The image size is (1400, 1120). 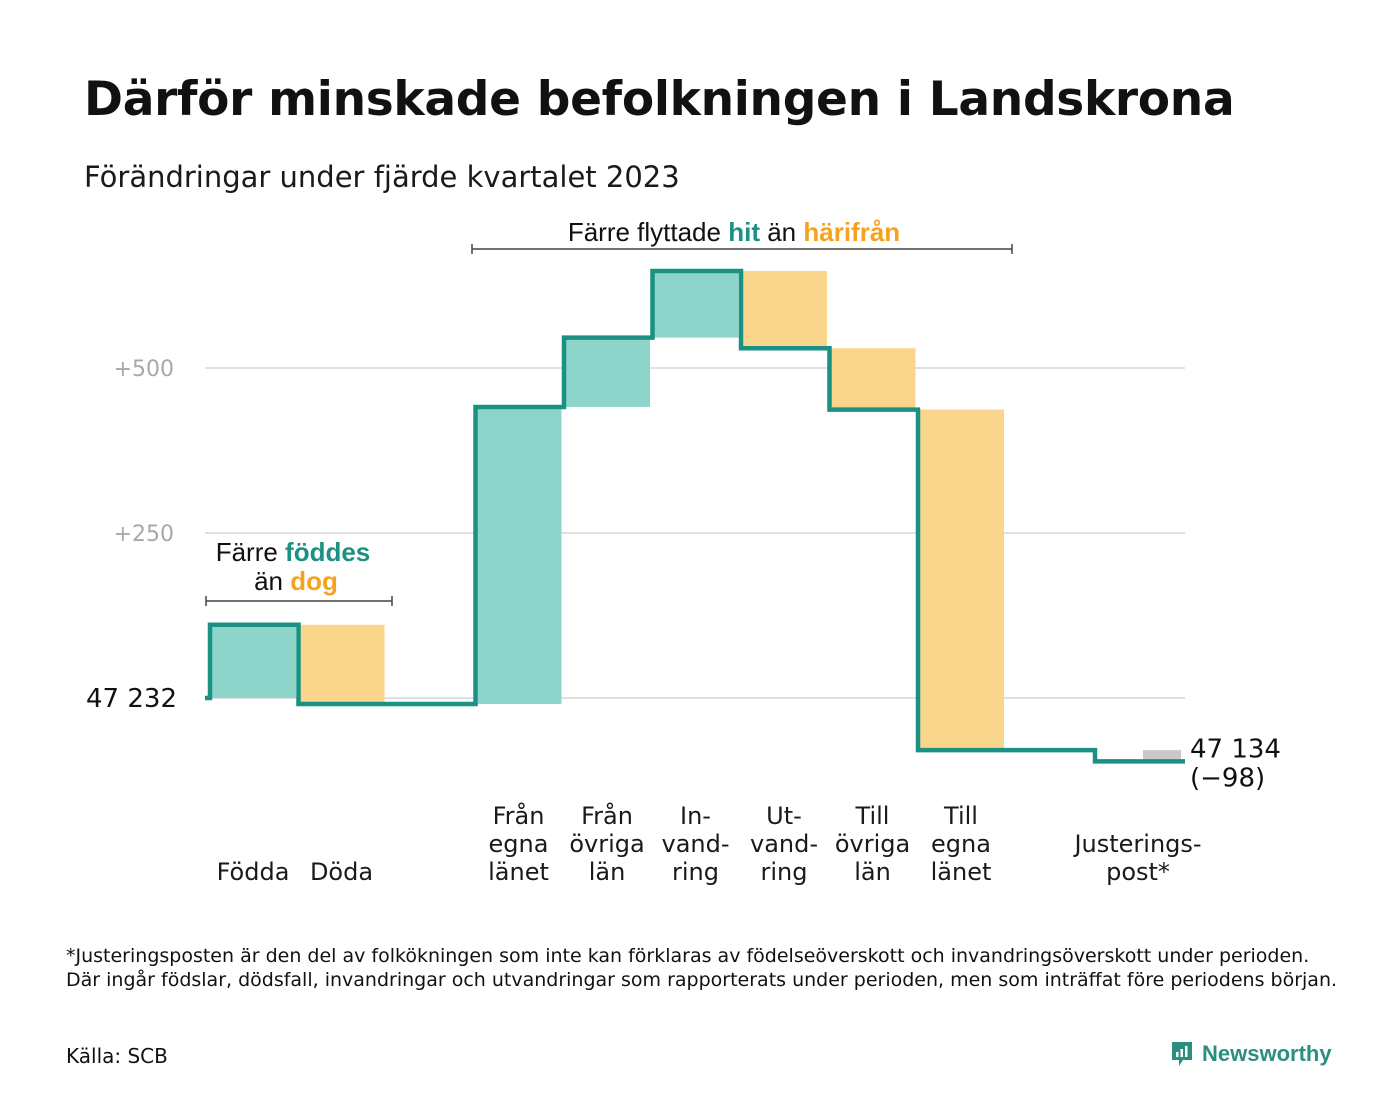 What do you see at coordinates (872, 379) in the screenshot?
I see `bar-tillövrigalän` at bounding box center [872, 379].